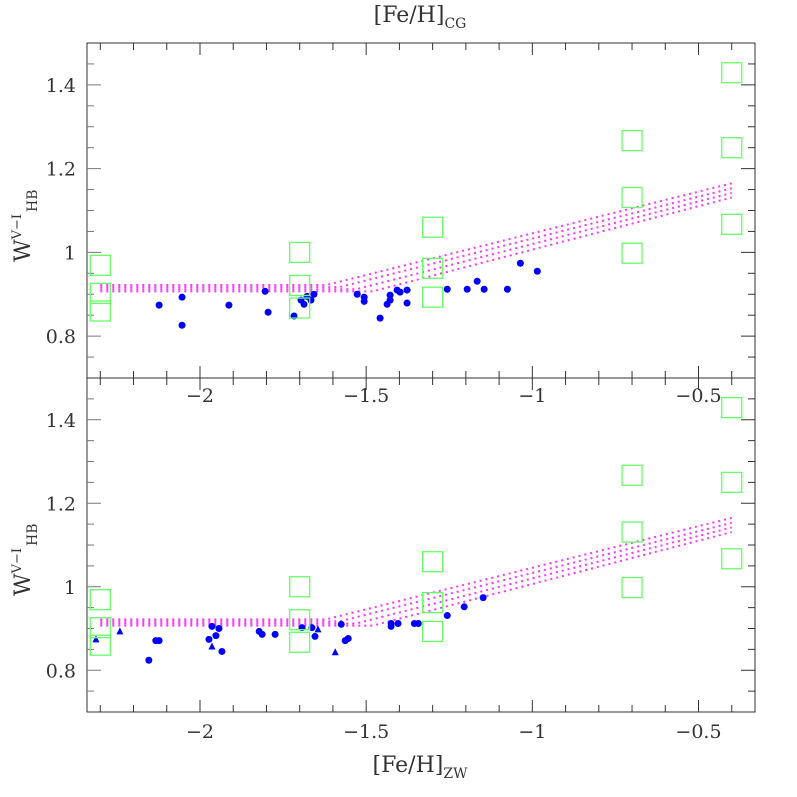 Image resolution: width=797 pixels, height=797 pixels. Describe the element at coordinates (408, 765) in the screenshot. I see `bottom-x-axis-title-main: [Fe/H]` at that location.